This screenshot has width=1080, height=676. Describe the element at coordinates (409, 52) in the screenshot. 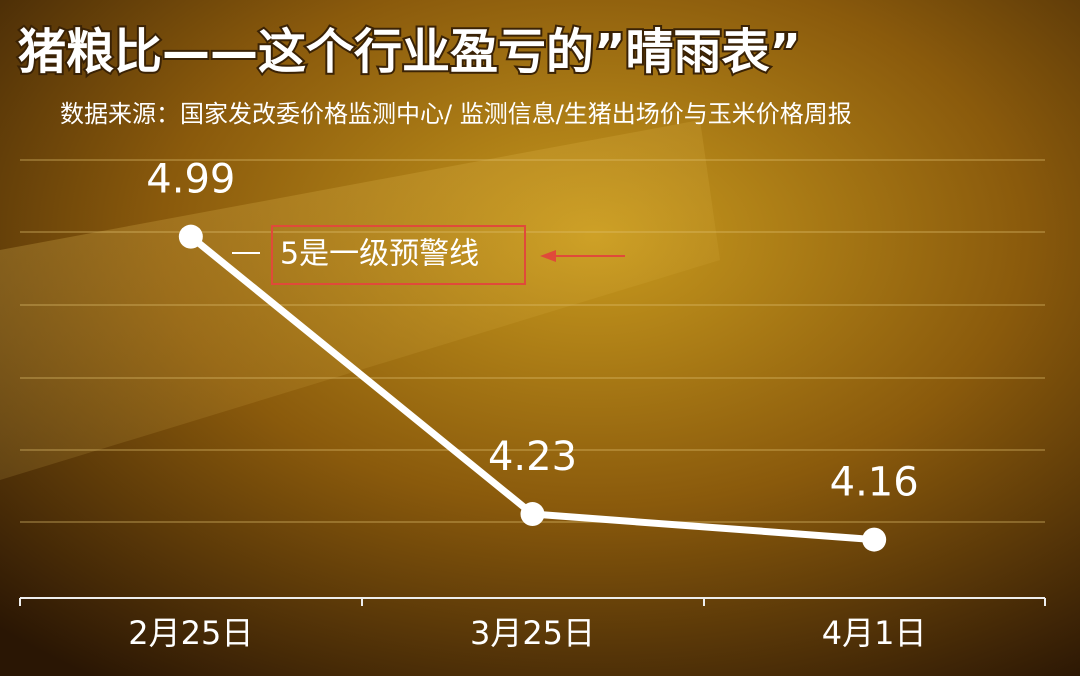

I see `chart-title: 猪粮比——这个行业盈亏的”晴雨表”` at that location.